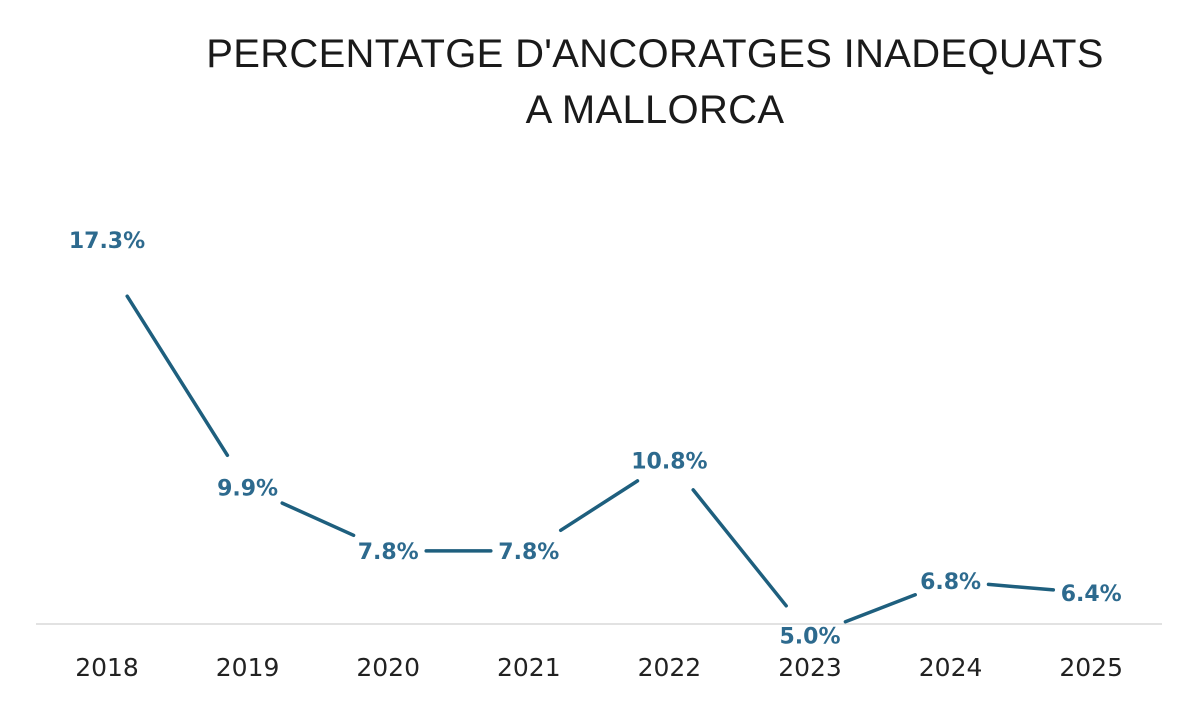 This screenshot has height=709, width=1200. Describe the element at coordinates (388, 667) in the screenshot. I see `x-tick-label: 2020` at that location.